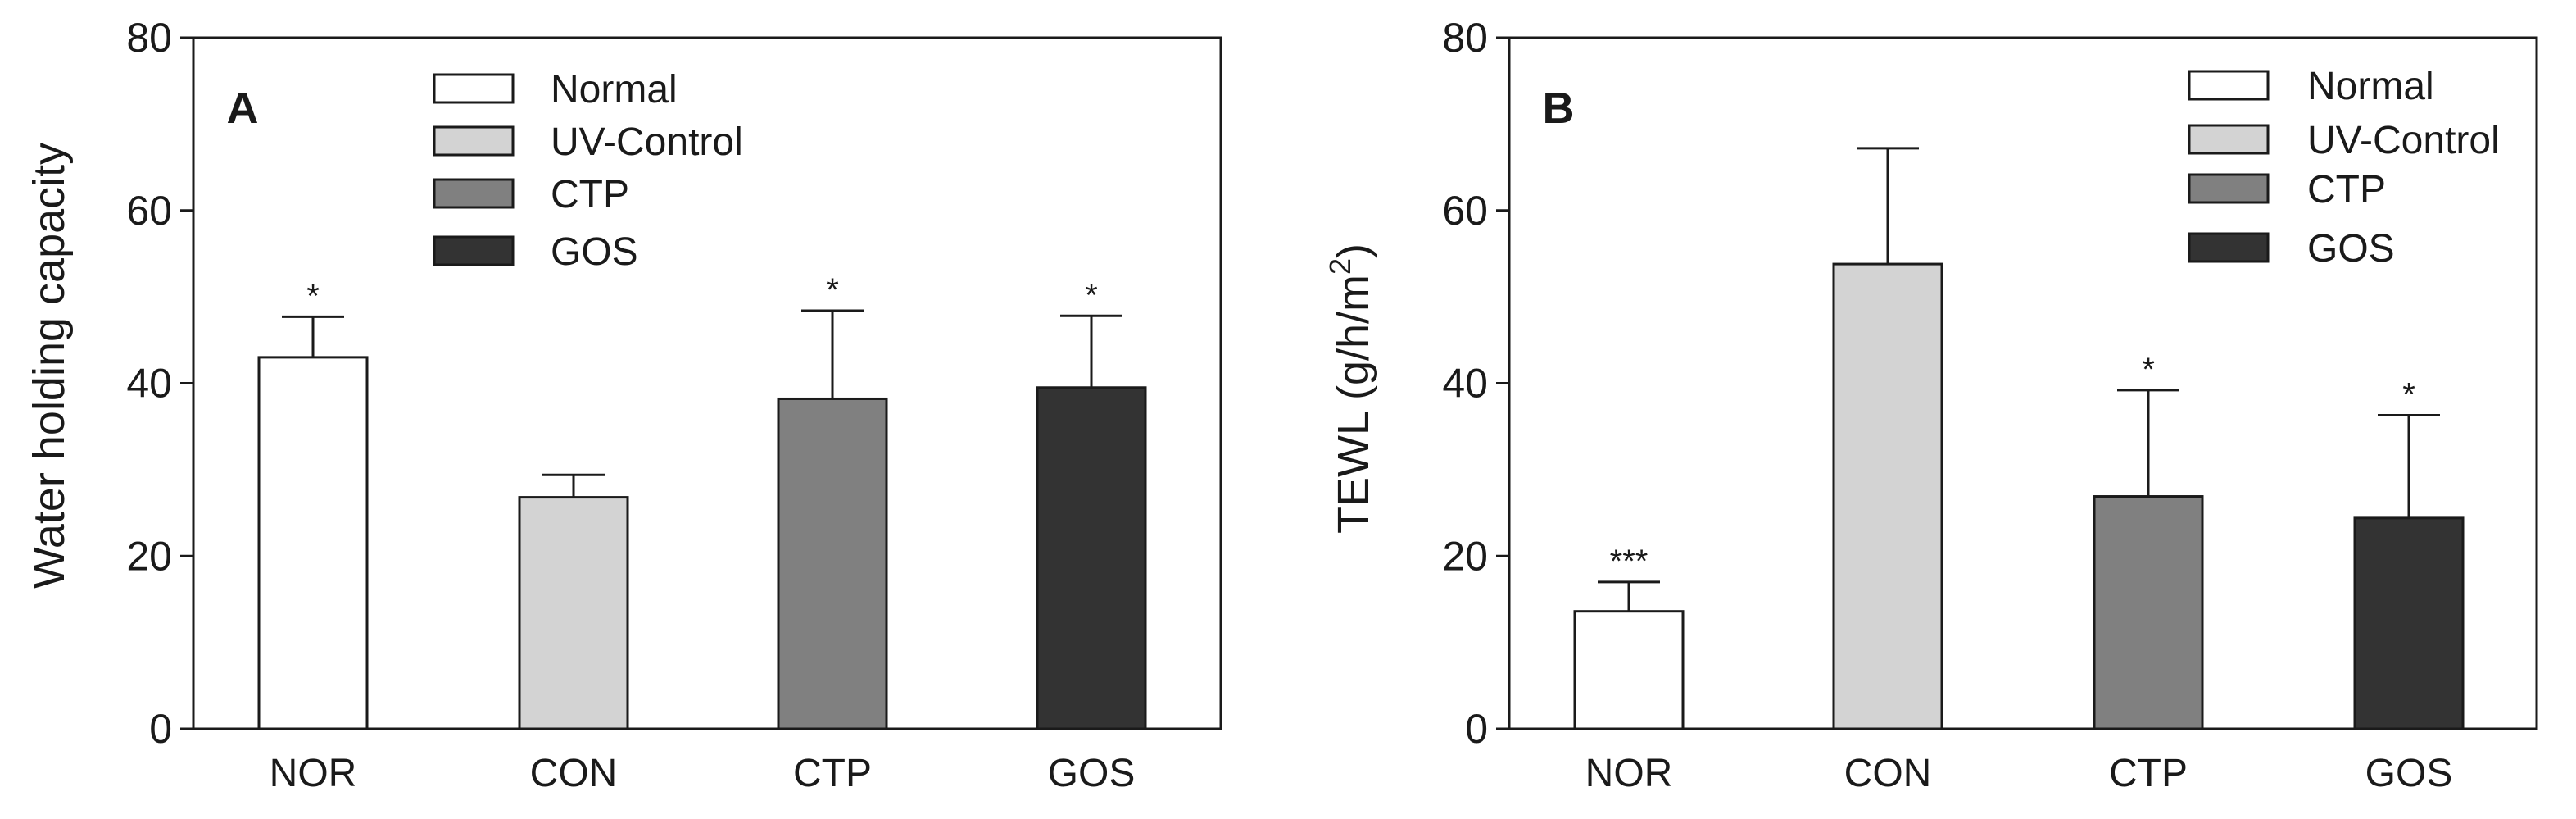 This screenshot has width=2576, height=819. I want to click on significance-marker-nor: ***, so click(1629, 562).